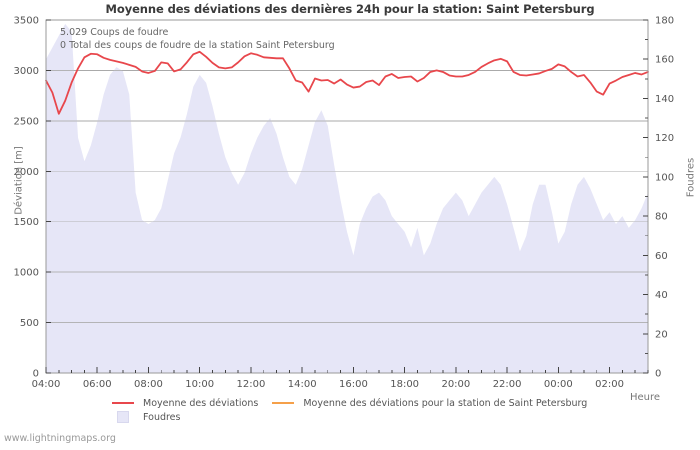 Image resolution: width=700 pixels, height=450 pixels. What do you see at coordinates (661, 217) in the screenshot?
I see `y-axis-tick-label-right: 80` at bounding box center [661, 217].